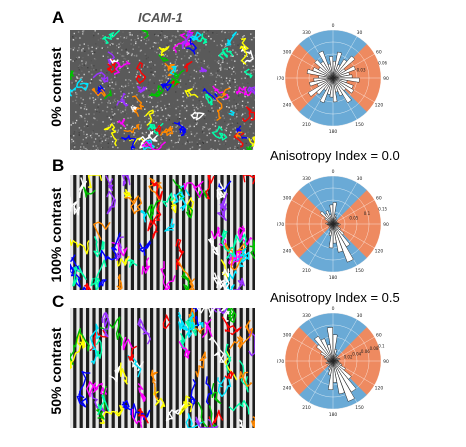 The width and height of the screenshot is (466, 447). Describe the element at coordinates (162, 368) in the screenshot. I see `track-image-c` at that location.